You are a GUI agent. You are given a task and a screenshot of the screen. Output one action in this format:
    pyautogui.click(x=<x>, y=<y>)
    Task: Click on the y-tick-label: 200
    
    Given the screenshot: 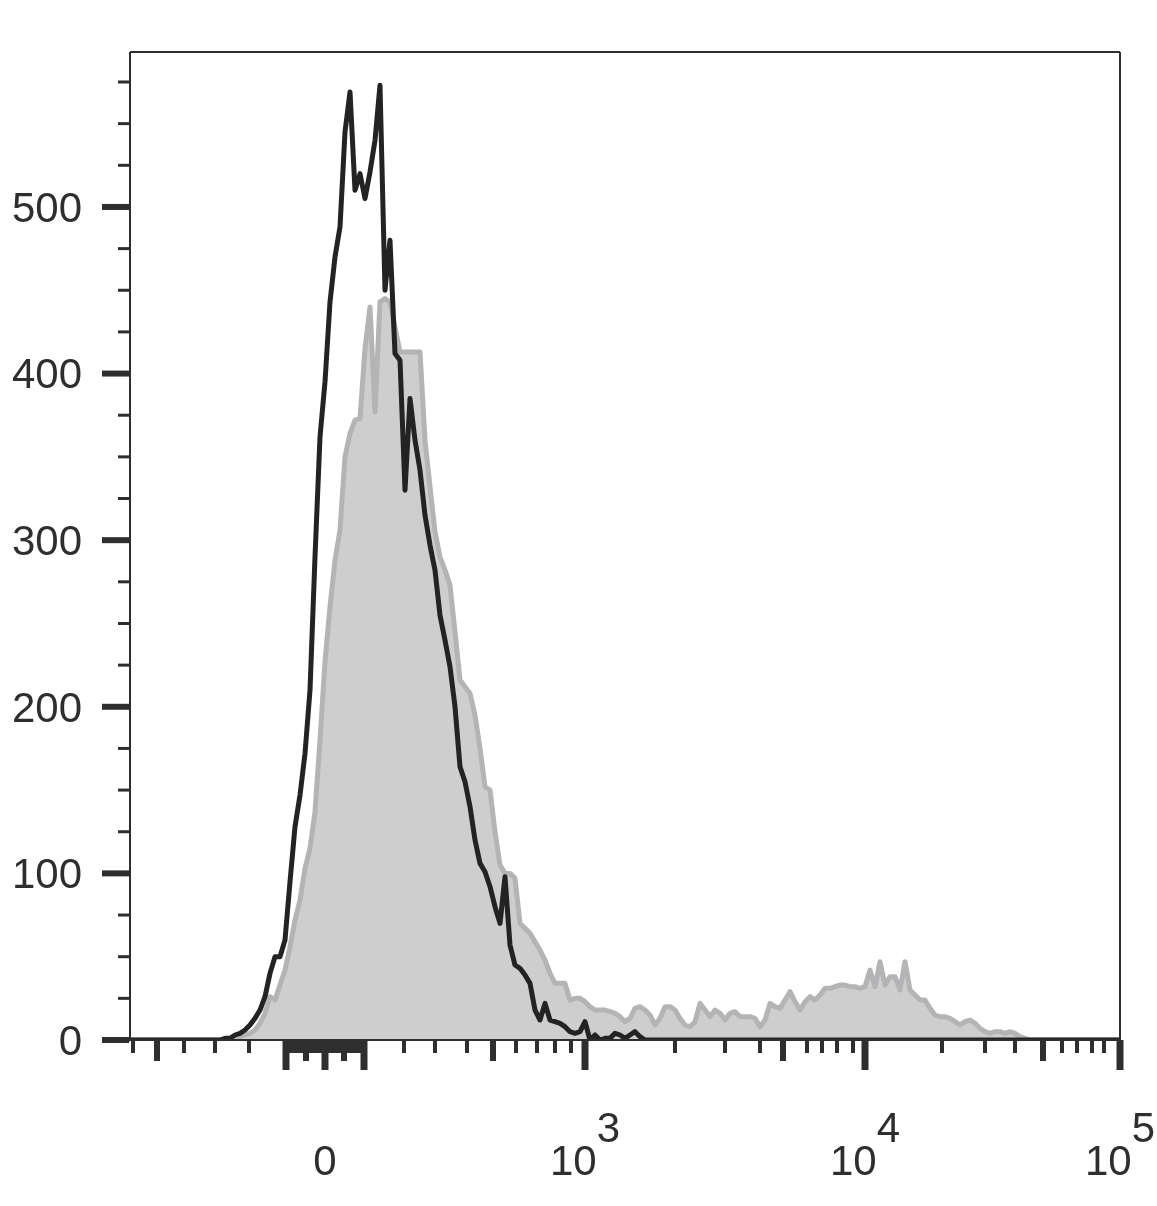 What is the action you would take?
    pyautogui.click(x=46, y=707)
    